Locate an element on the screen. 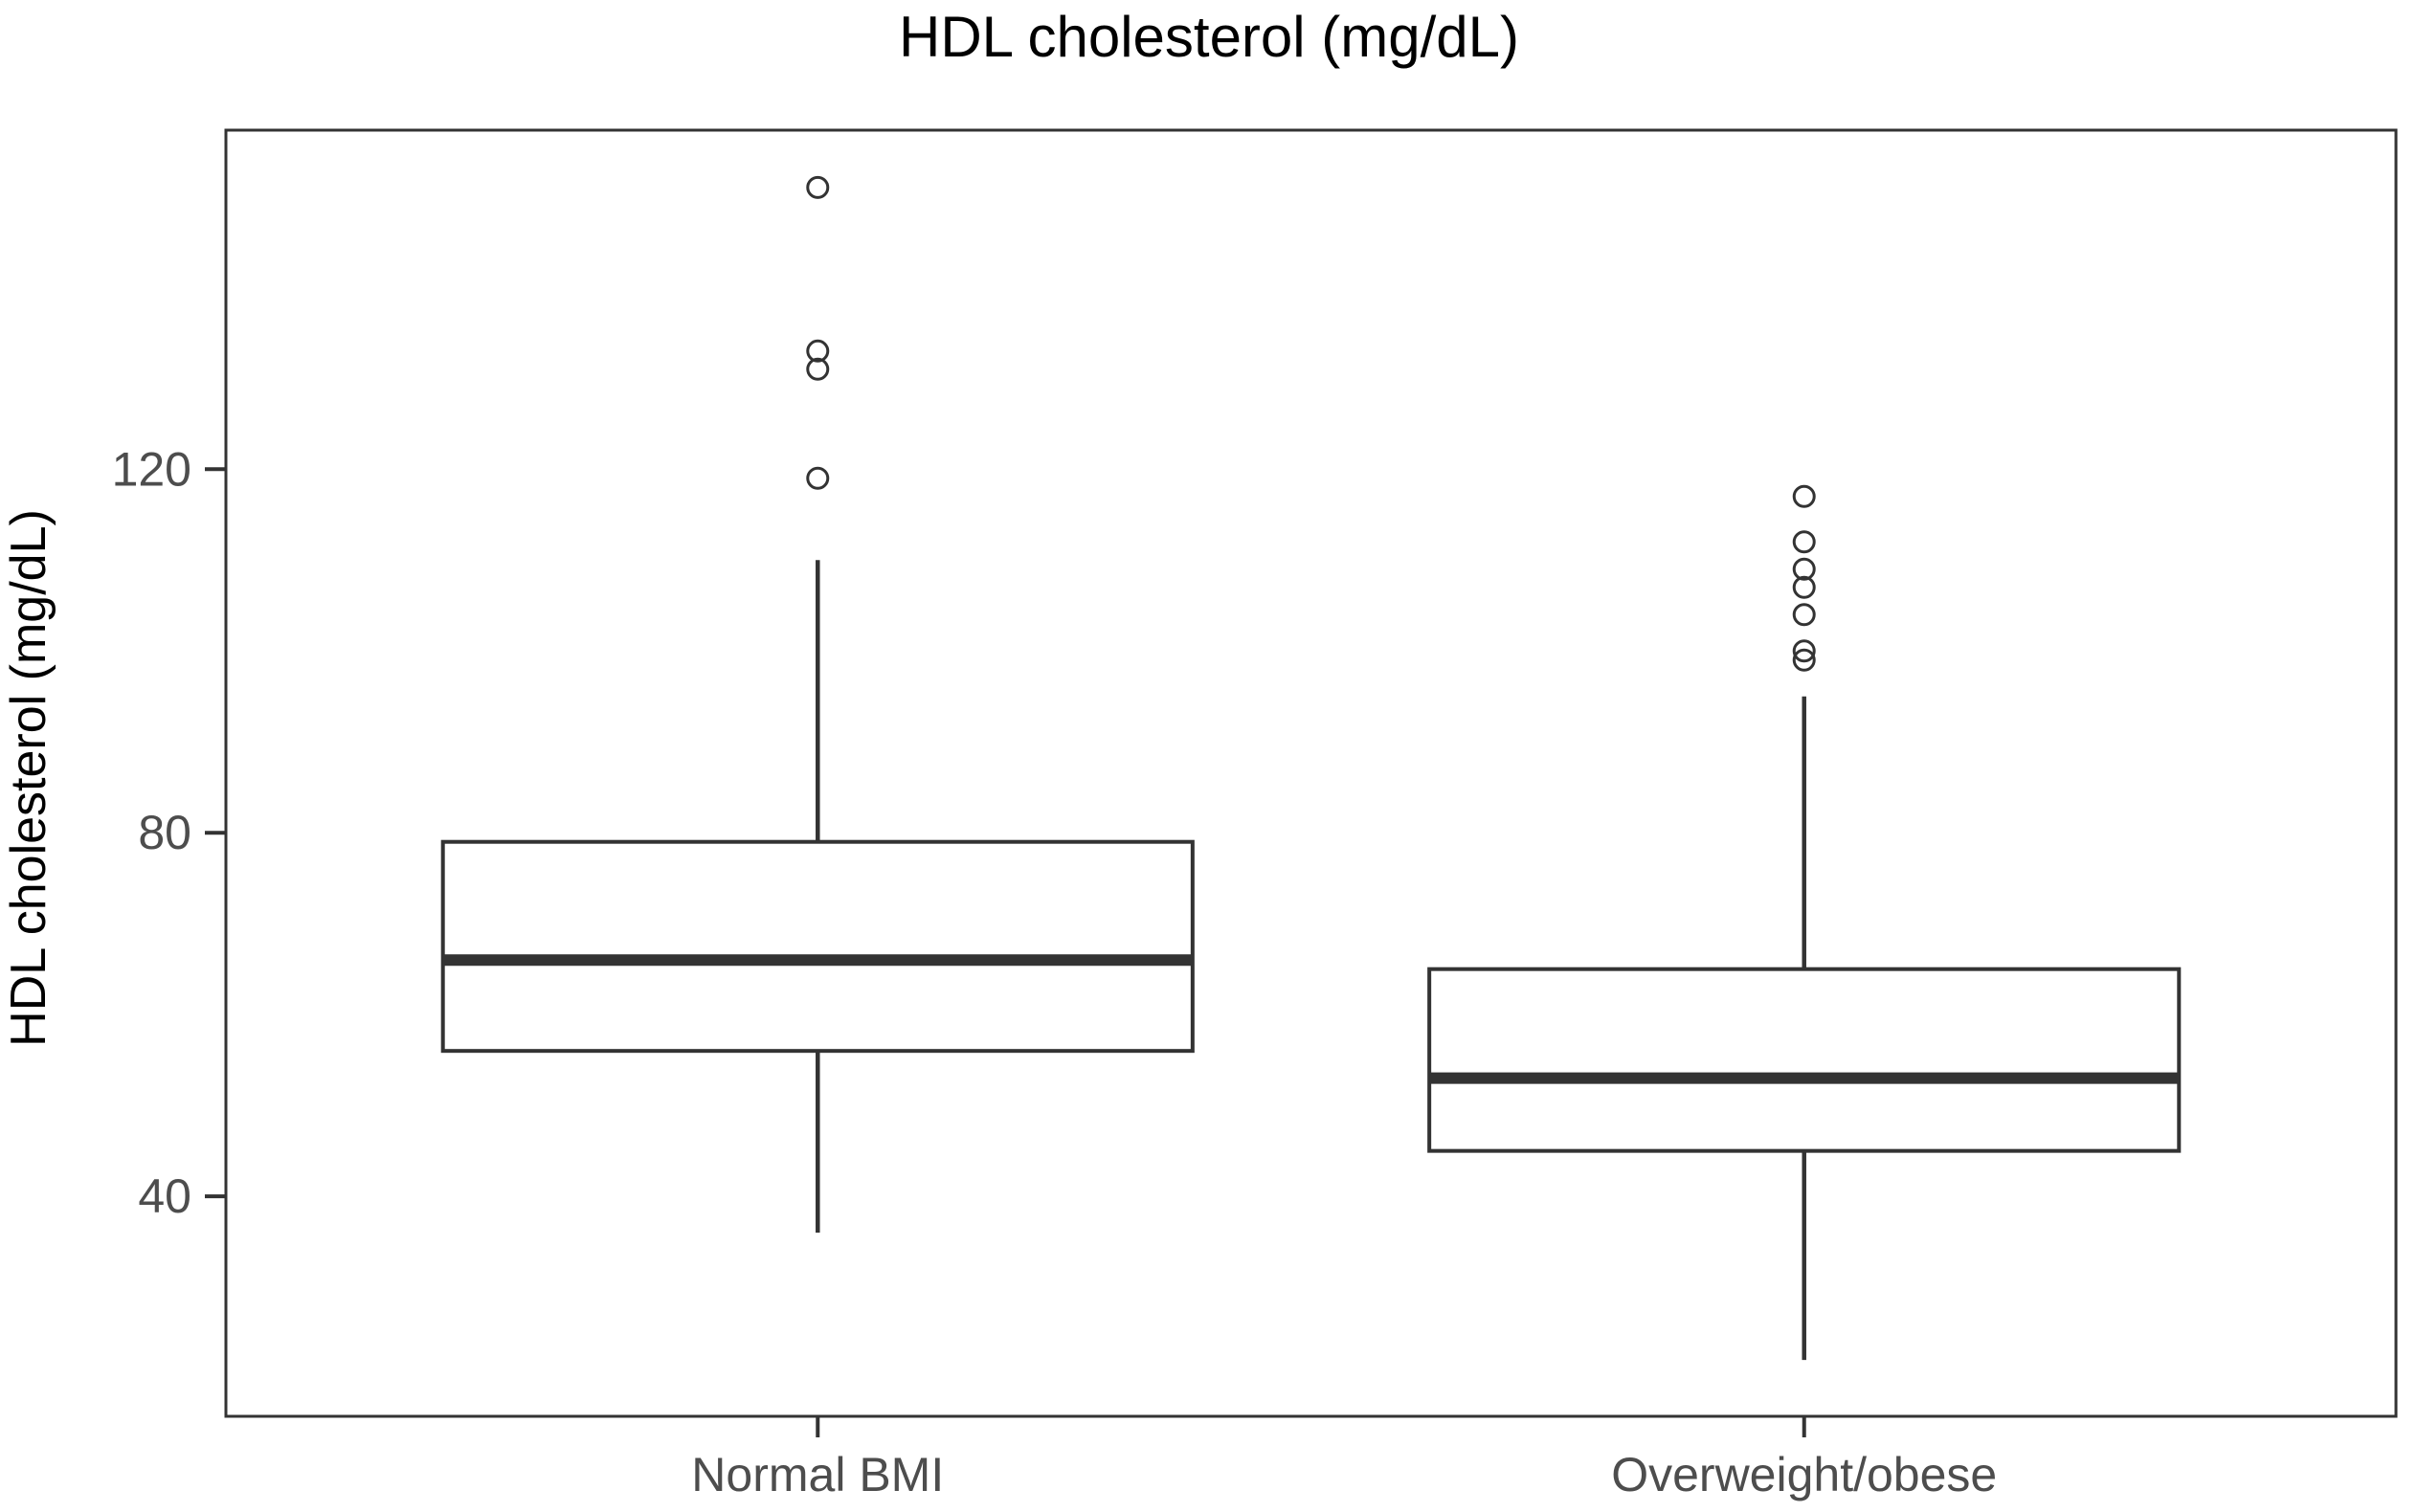  y-tick-label: 80 is located at coordinates (164, 832).